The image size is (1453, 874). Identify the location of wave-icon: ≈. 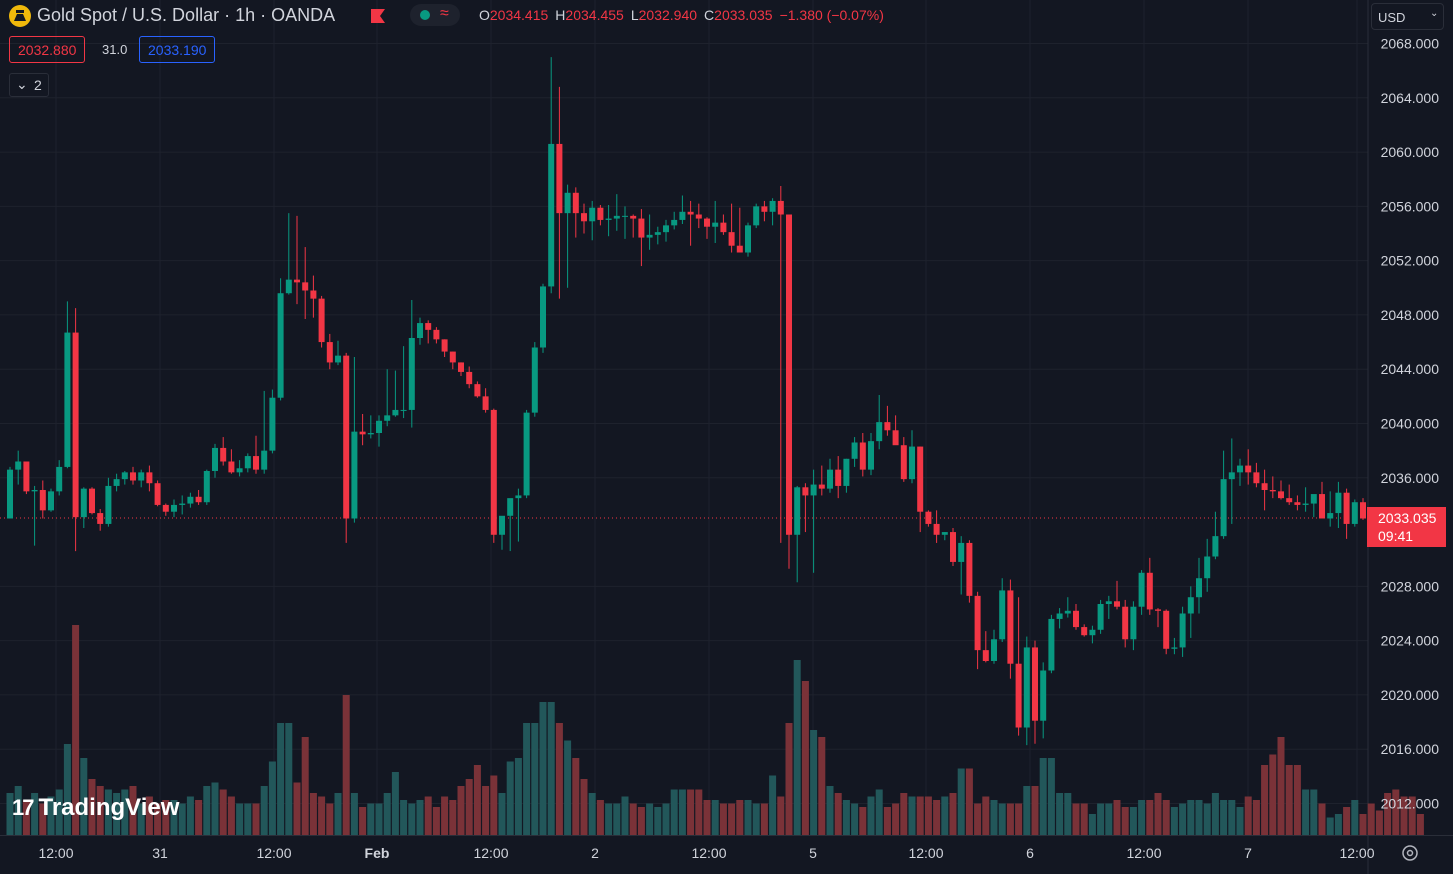
(444, 13).